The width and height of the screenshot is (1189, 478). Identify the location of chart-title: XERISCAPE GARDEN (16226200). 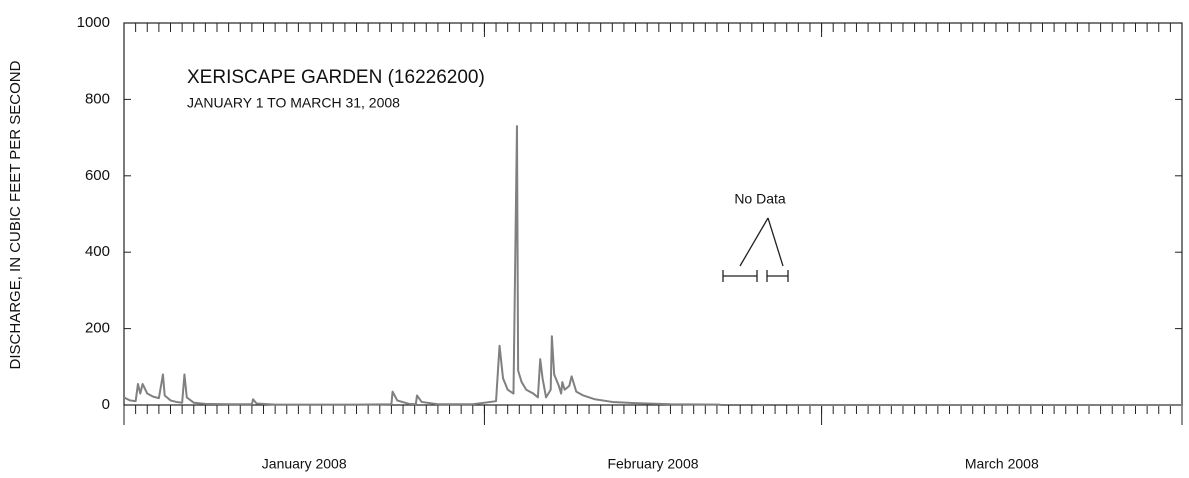
(336, 77).